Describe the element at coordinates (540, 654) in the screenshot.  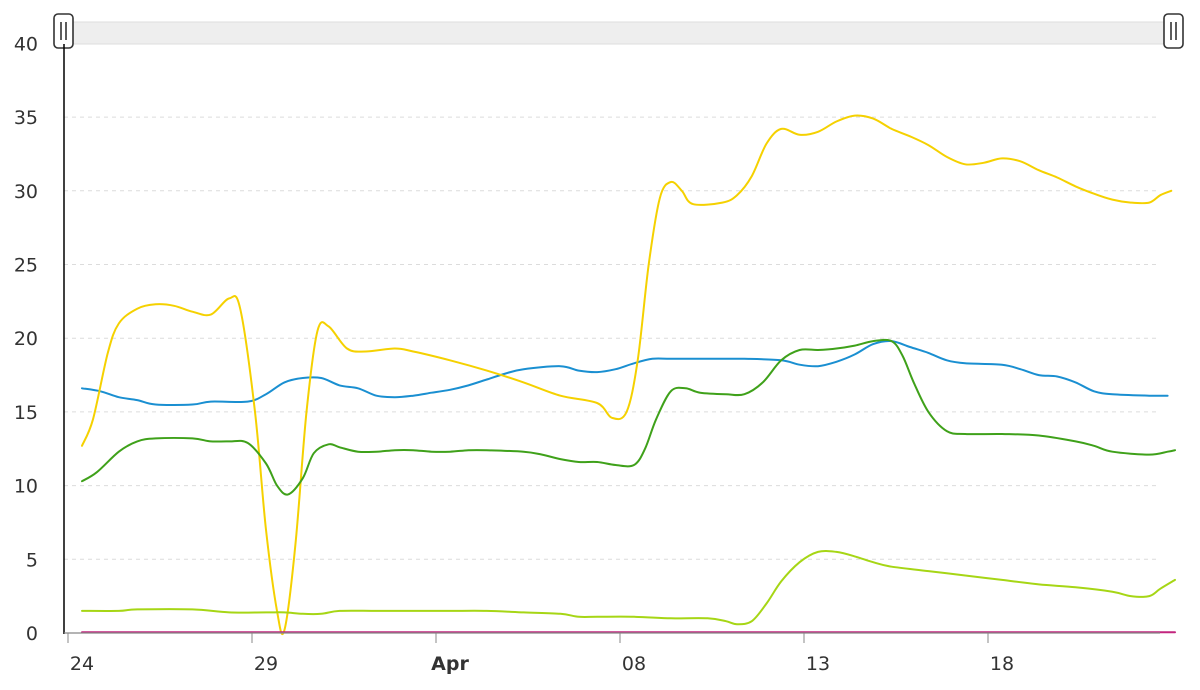
I see `x-axis-ticks: 24 29 Apr 08 13 18` at that location.